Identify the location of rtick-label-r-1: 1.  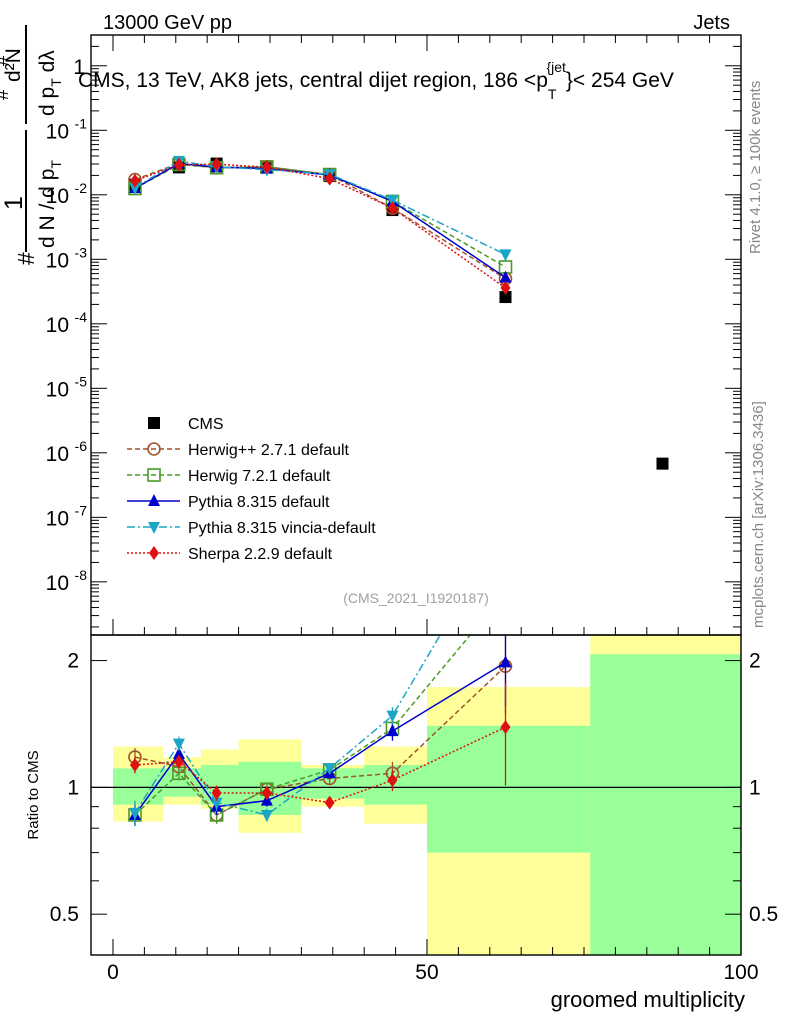
(755, 787).